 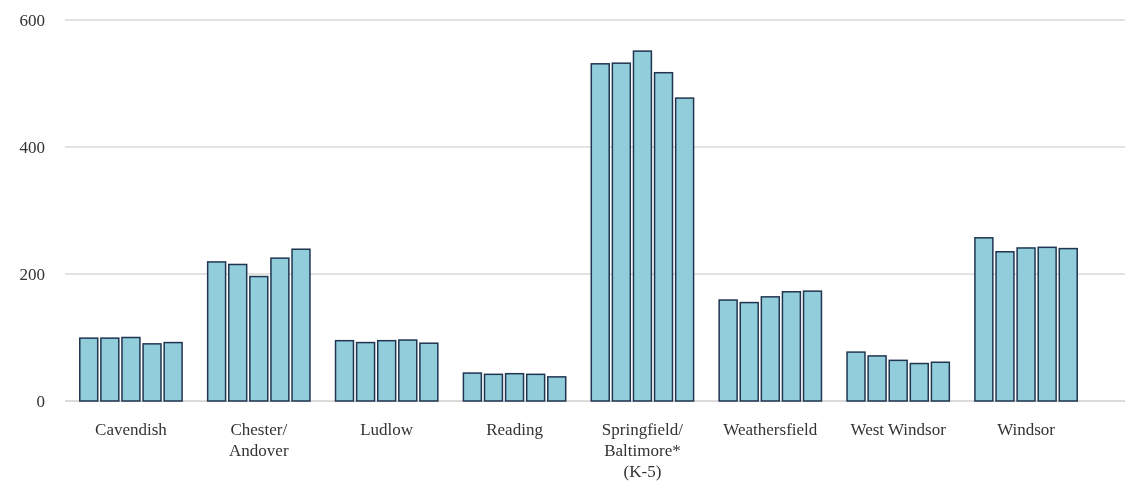 I want to click on y-tick-label: 600, so click(x=32, y=20).